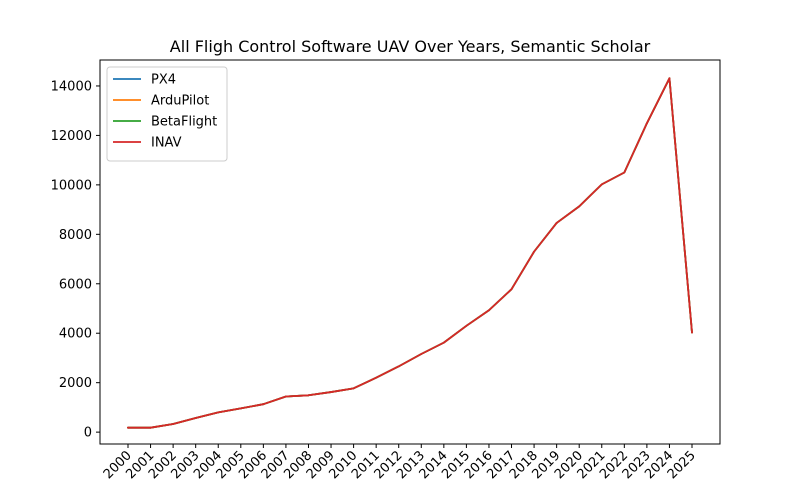  I want to click on data-point-inav-2016, so click(489, 310).